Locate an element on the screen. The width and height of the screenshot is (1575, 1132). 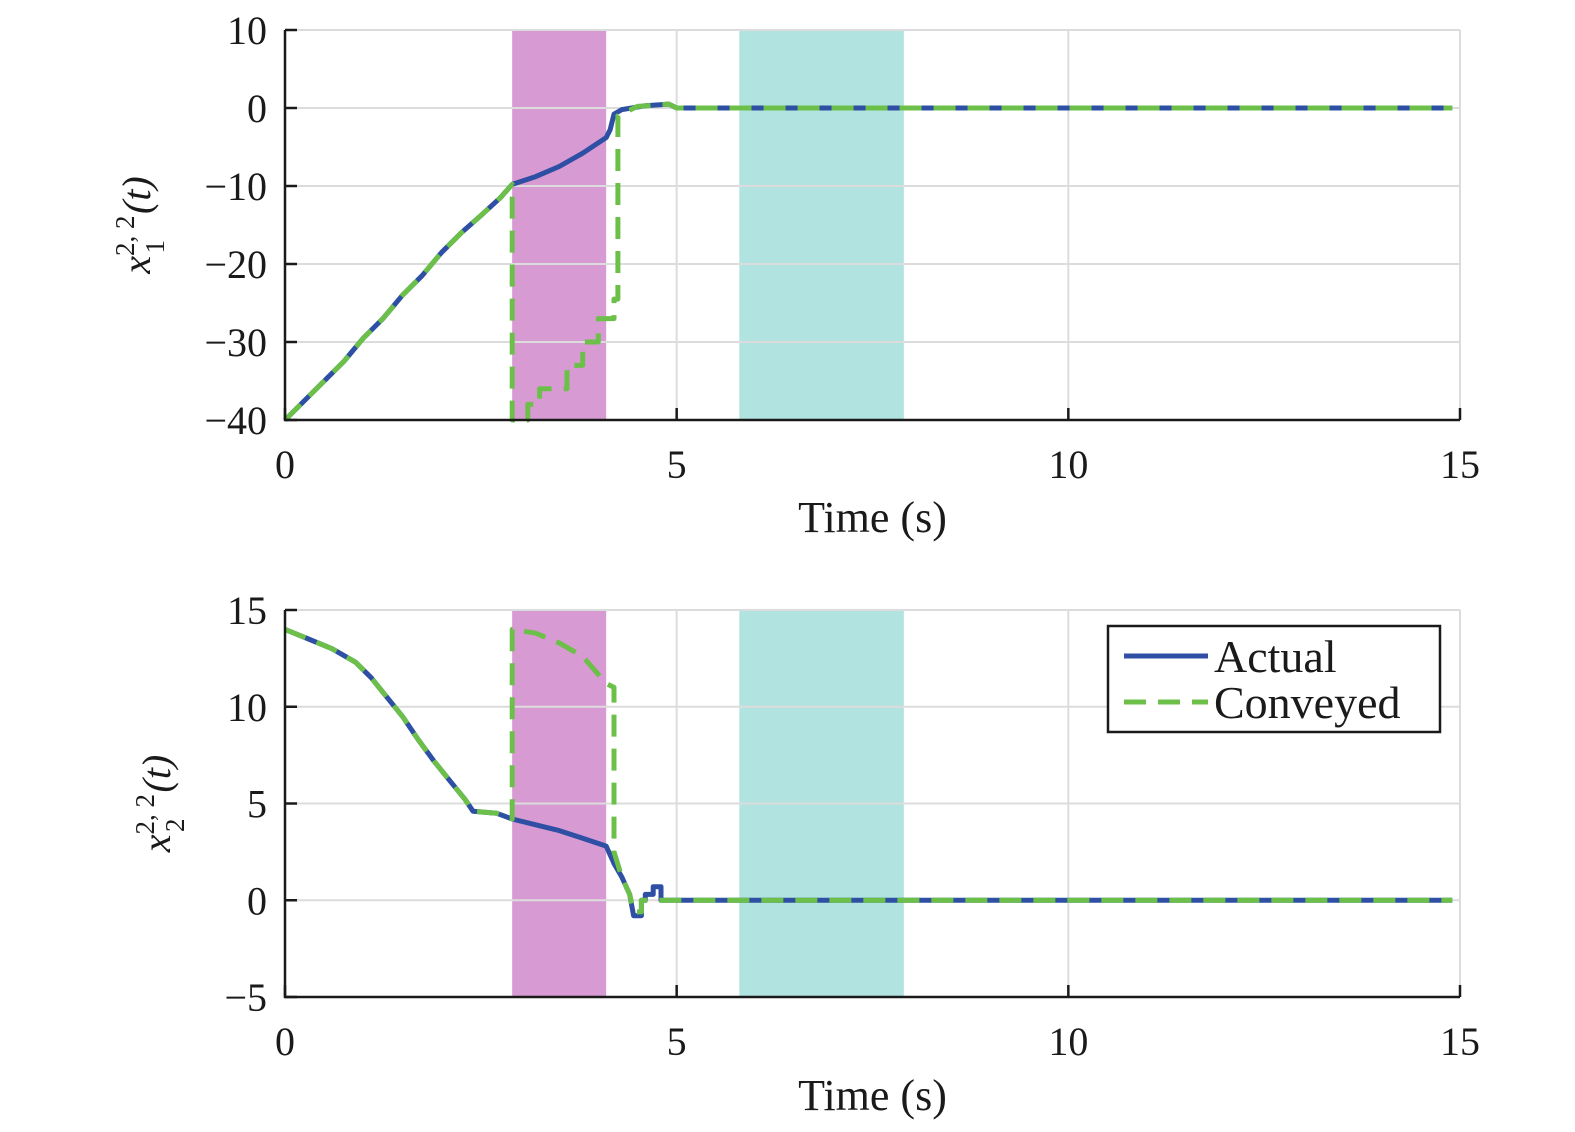
y-axis-label-text: x2, 21 (t) is located at coordinates (140, 225).